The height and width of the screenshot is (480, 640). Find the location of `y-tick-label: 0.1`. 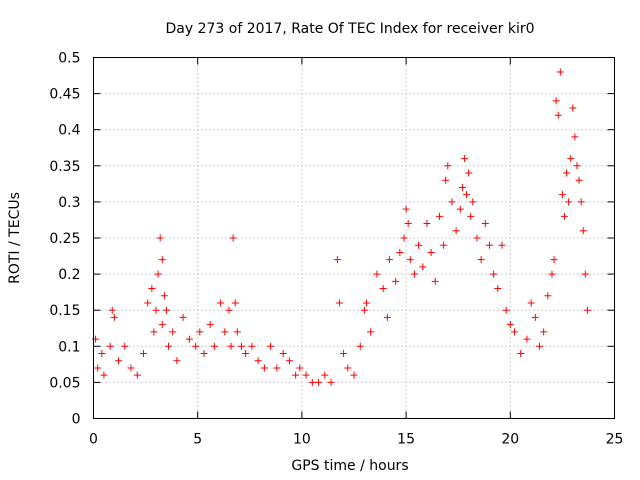

y-tick-label: 0.1 is located at coordinates (69, 347).